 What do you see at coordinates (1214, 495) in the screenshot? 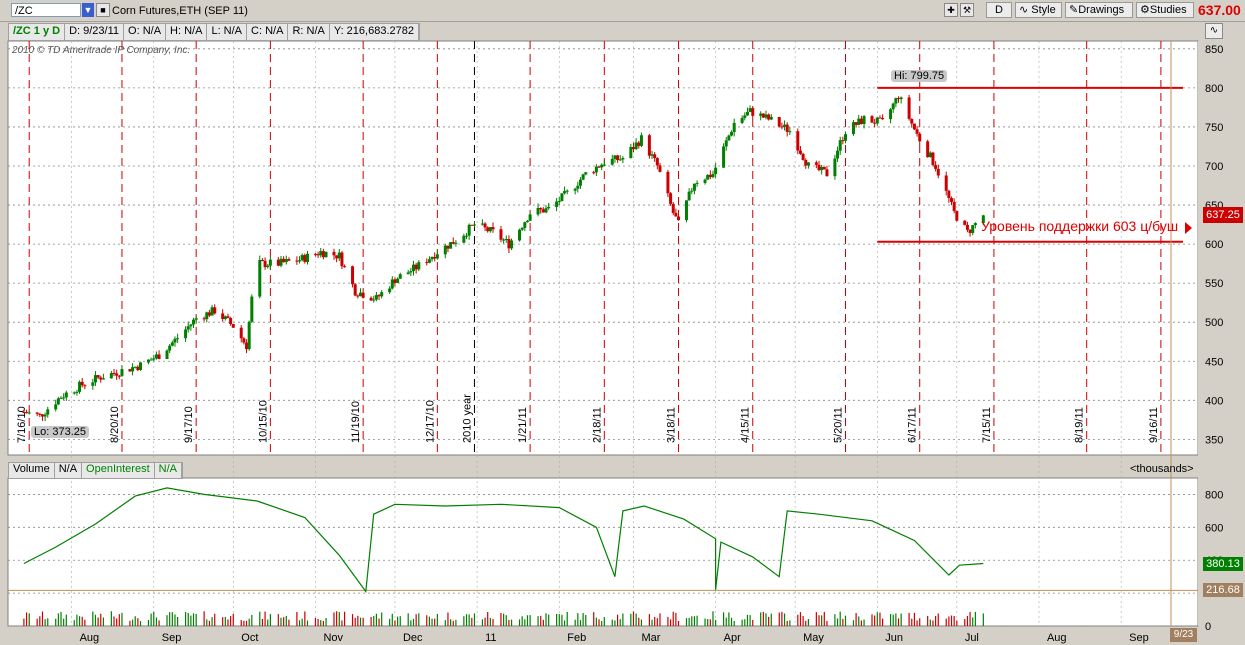
I see `oi-tick-label: 800` at bounding box center [1214, 495].